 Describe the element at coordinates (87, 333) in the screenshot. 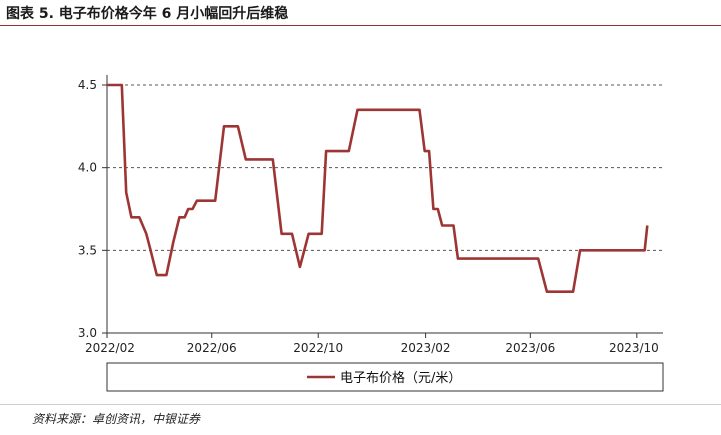

I see `y-tick-label: 3.0` at that location.